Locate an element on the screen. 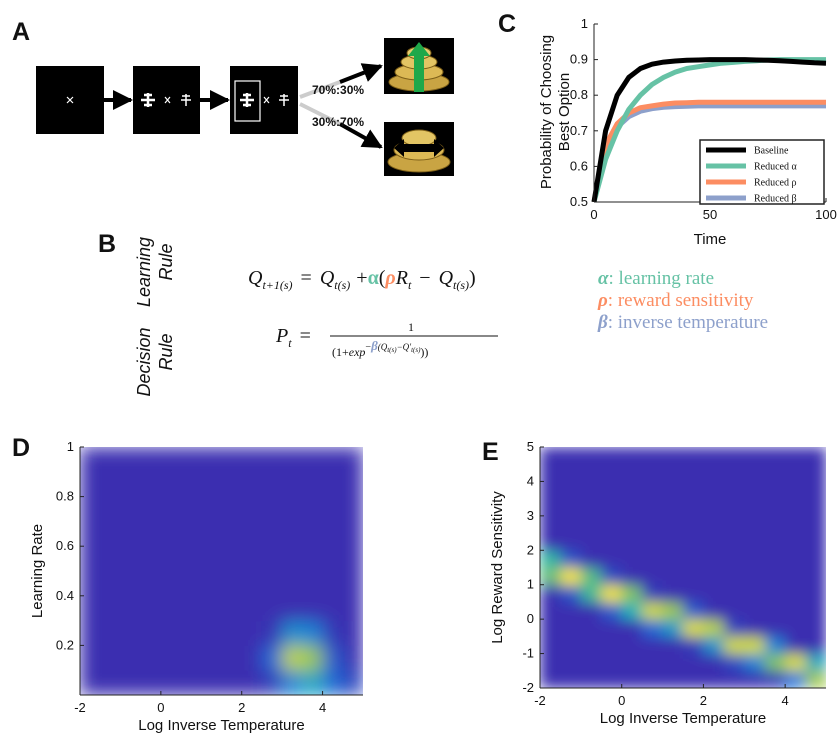 This screenshot has width=838, height=736. eq-part: R is located at coordinates (401, 278).